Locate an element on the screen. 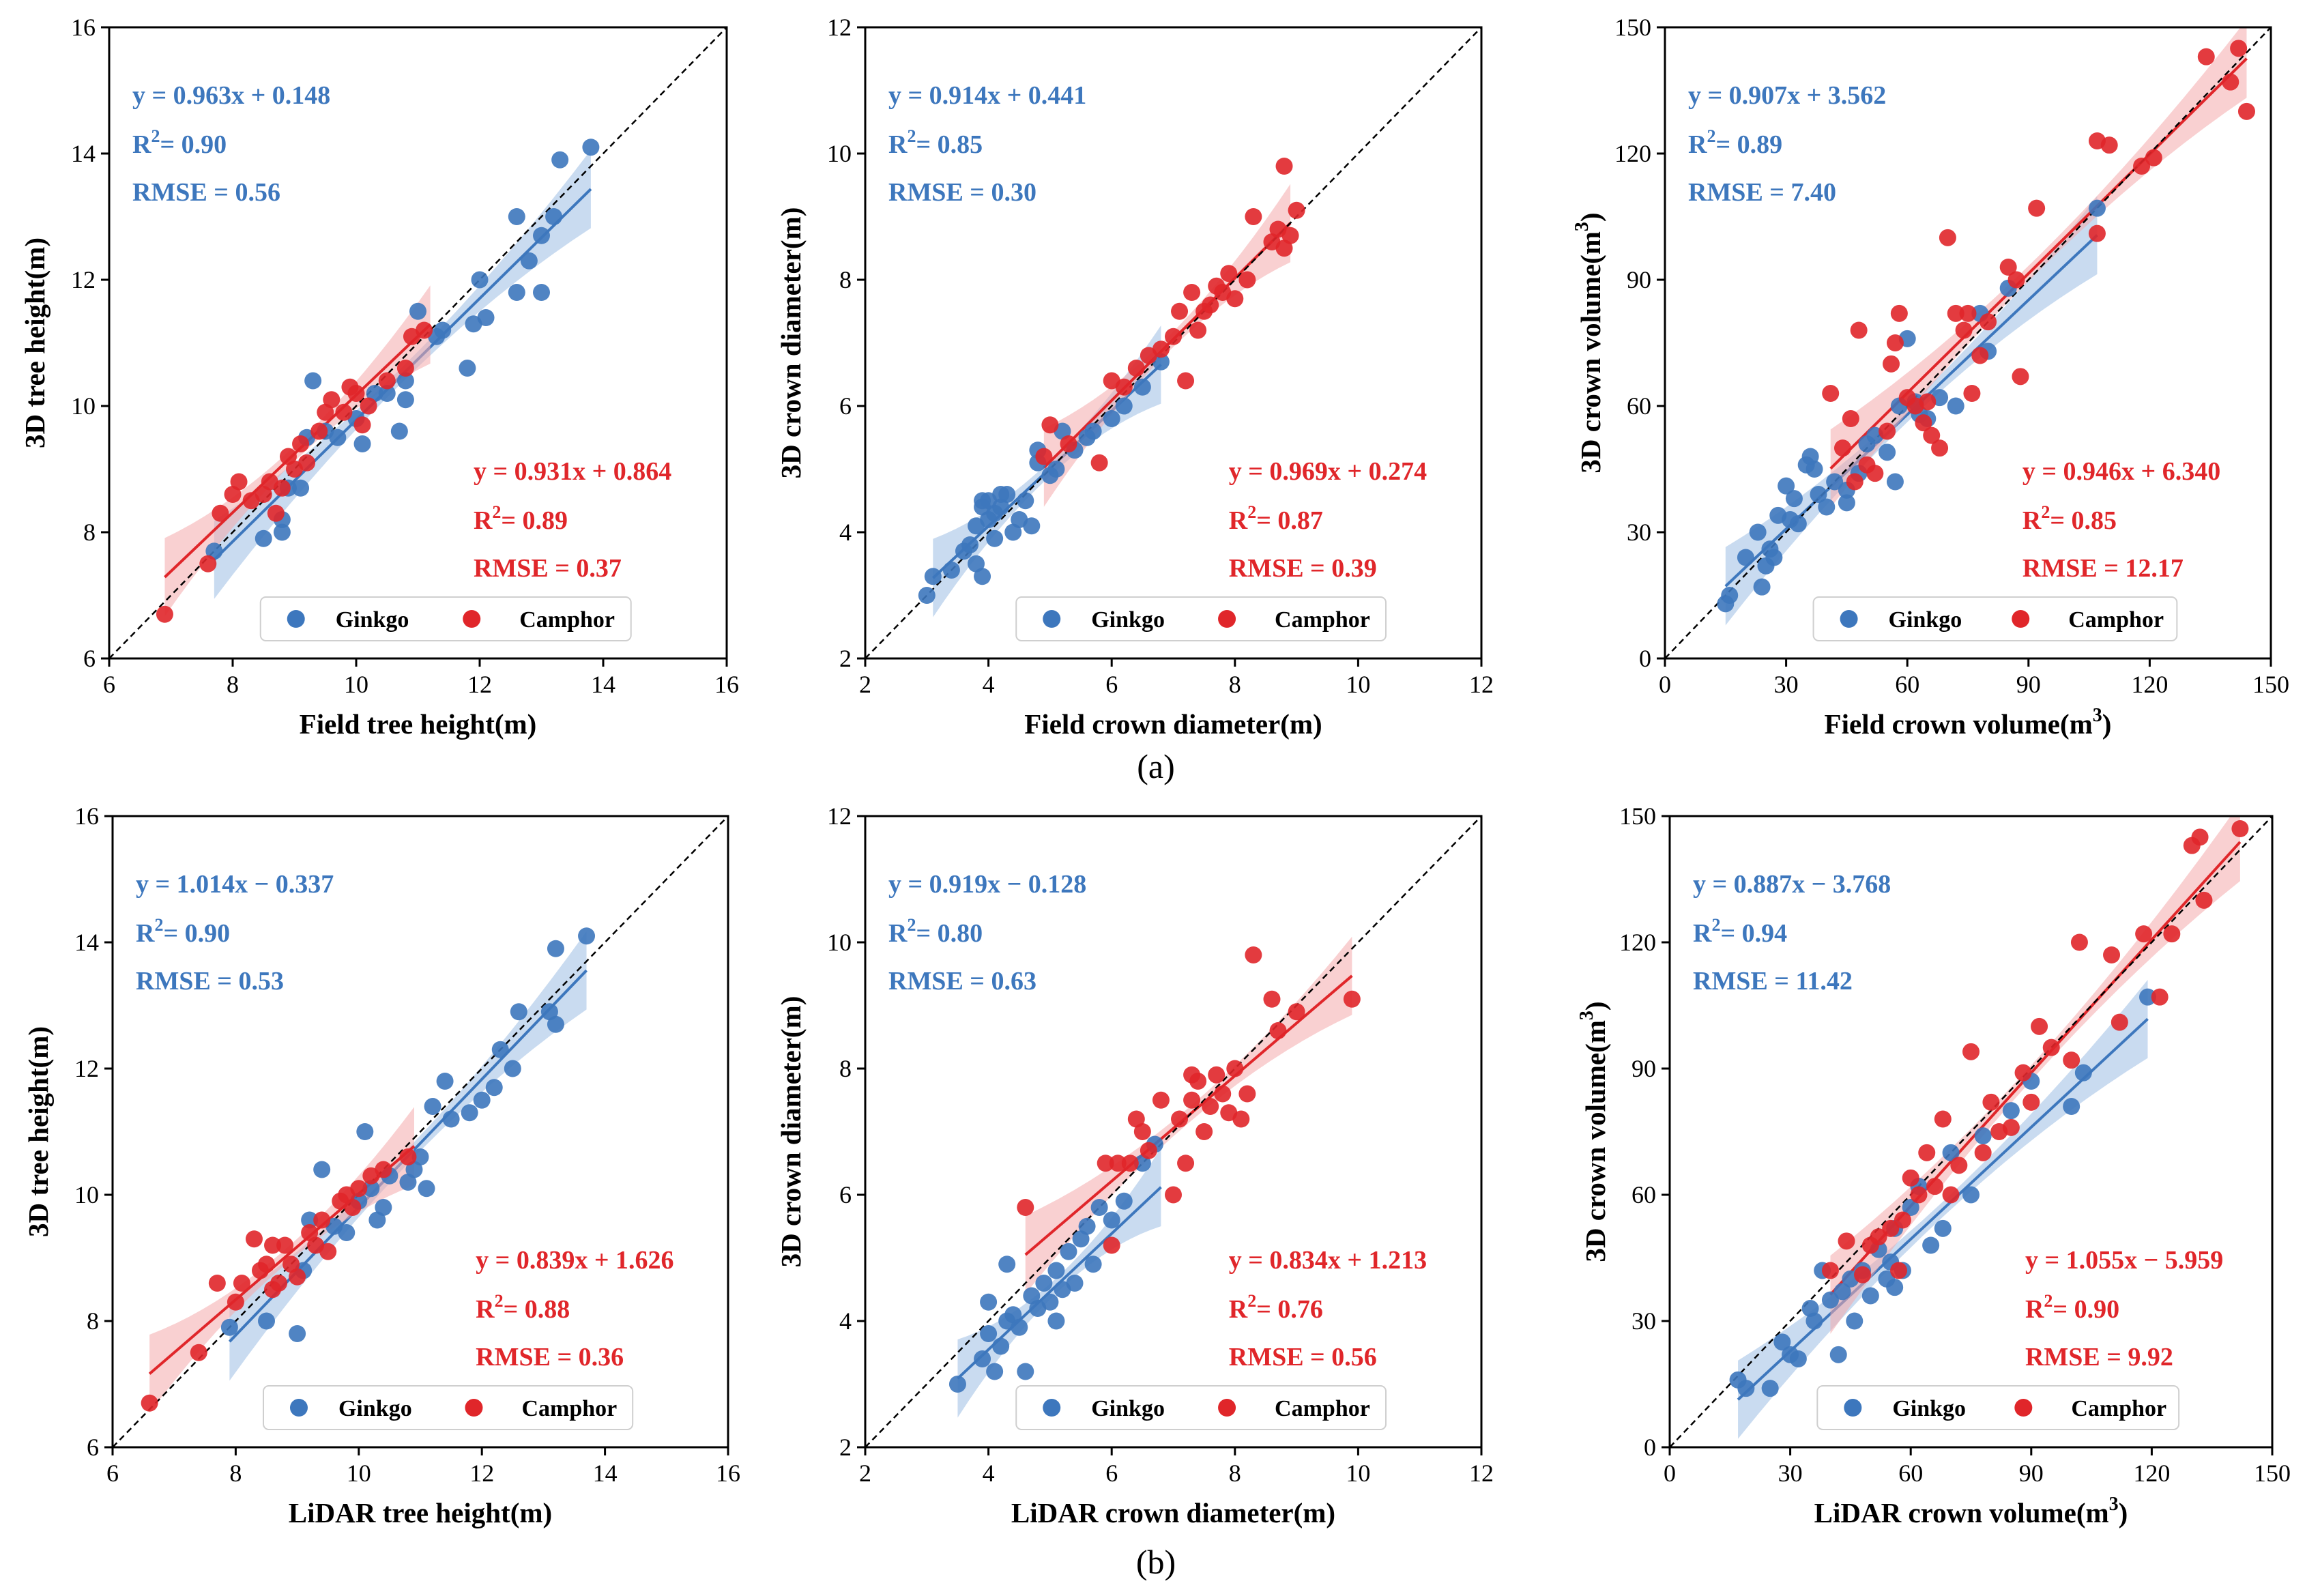  x-tick-label: 4 is located at coordinates (989, 1473).